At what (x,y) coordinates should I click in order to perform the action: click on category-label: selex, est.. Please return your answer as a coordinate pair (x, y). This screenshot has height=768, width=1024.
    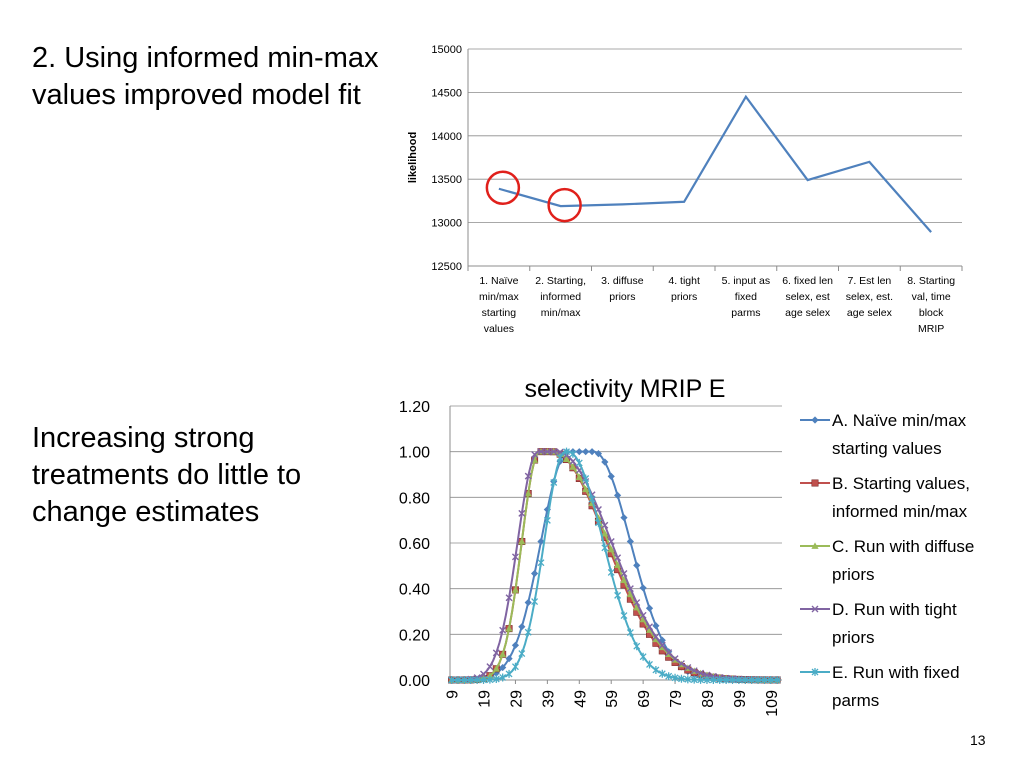
    Looking at the image, I should click on (869, 297).